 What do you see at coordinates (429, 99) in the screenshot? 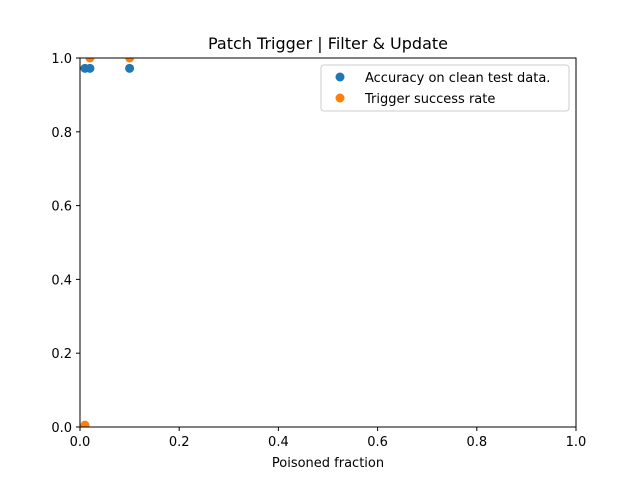
I see `legend-entry-label: Trigger success rate` at bounding box center [429, 99].